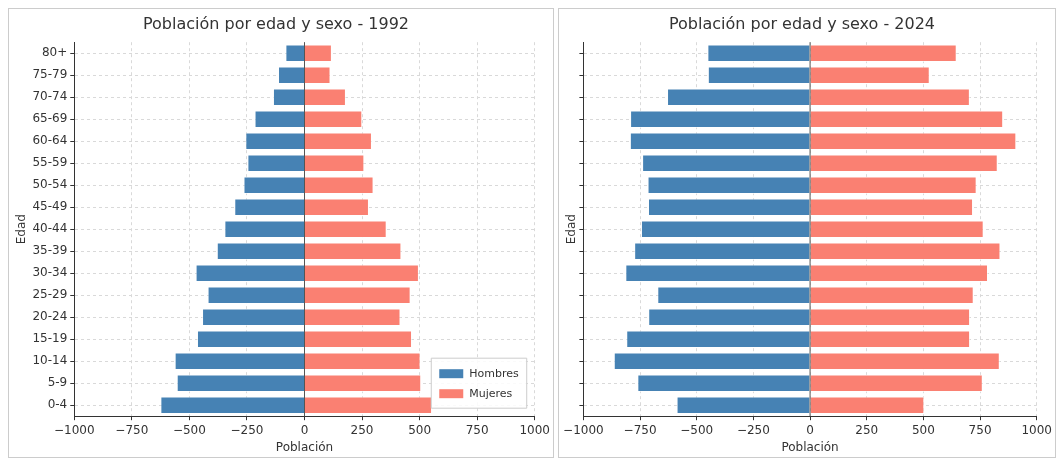  What do you see at coordinates (50, 338) in the screenshot?
I see `y-tick-label: 15-19` at bounding box center [50, 338].